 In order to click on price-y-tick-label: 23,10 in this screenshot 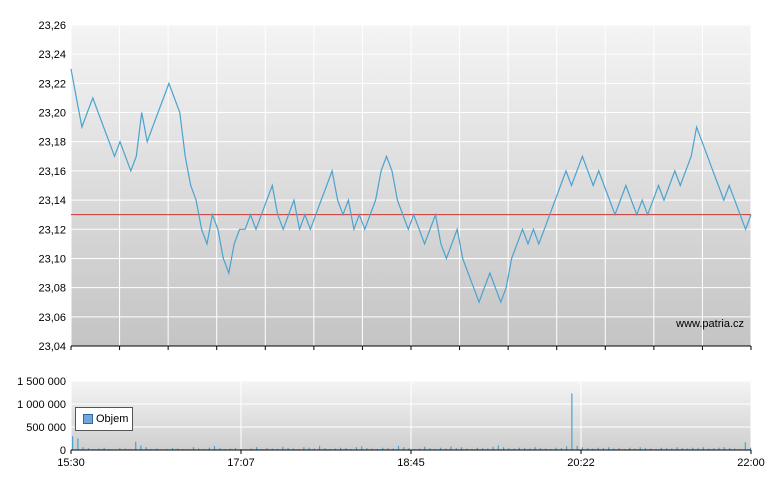, I will do `click(52, 259)`.